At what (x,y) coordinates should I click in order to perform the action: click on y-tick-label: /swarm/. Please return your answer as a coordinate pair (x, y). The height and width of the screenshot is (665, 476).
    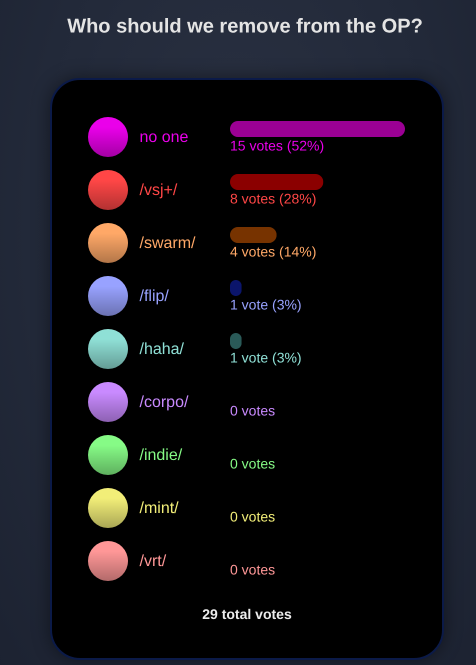
    Looking at the image, I should click on (168, 243).